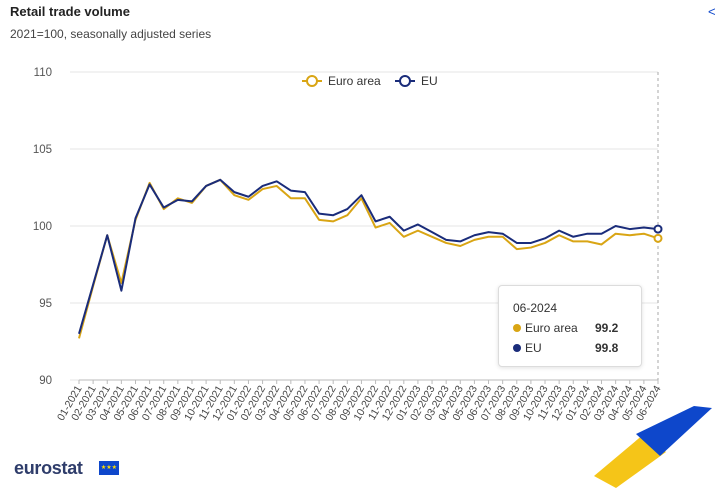  Describe the element at coordinates (42, 150) in the screenshot. I see `y-tick-label: 105` at that location.